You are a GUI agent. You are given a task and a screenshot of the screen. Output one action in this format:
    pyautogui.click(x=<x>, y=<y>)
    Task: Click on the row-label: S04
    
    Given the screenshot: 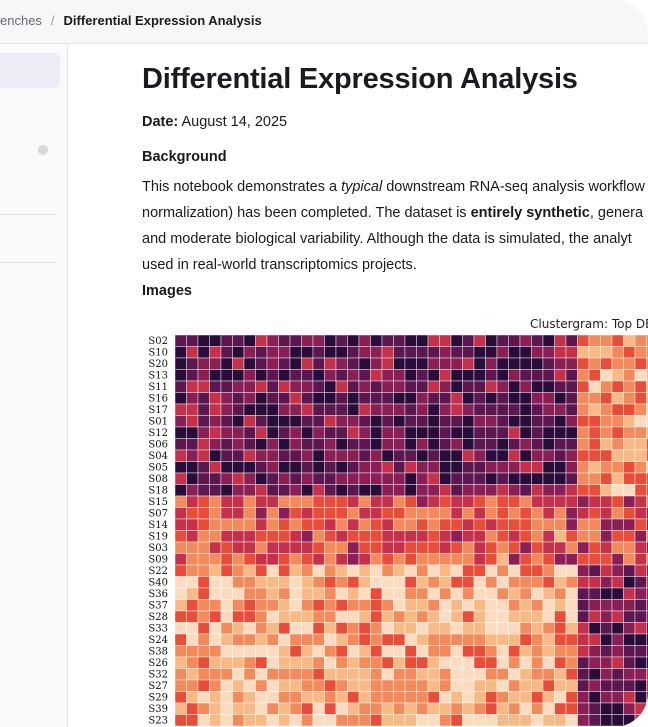 What is the action you would take?
    pyautogui.click(x=158, y=456)
    